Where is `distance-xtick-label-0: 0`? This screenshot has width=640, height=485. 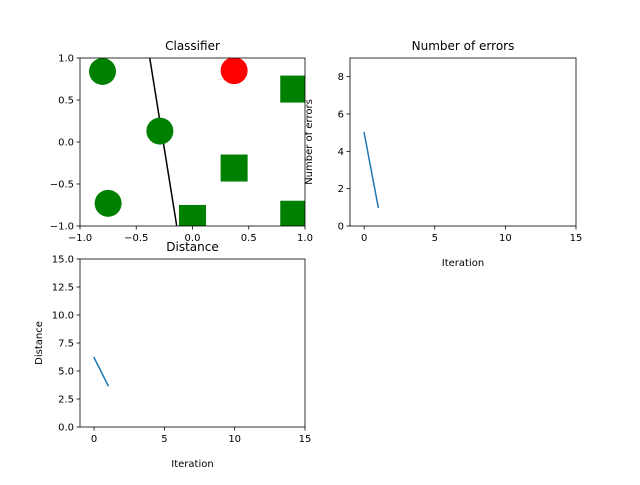
distance-xtick-label-0: 0 is located at coordinates (94, 439).